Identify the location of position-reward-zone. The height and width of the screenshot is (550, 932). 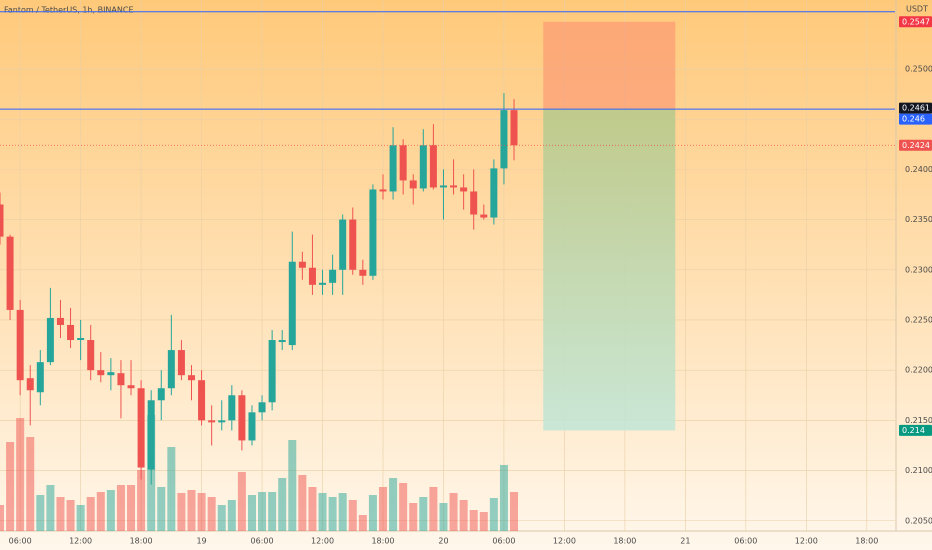
(609, 270).